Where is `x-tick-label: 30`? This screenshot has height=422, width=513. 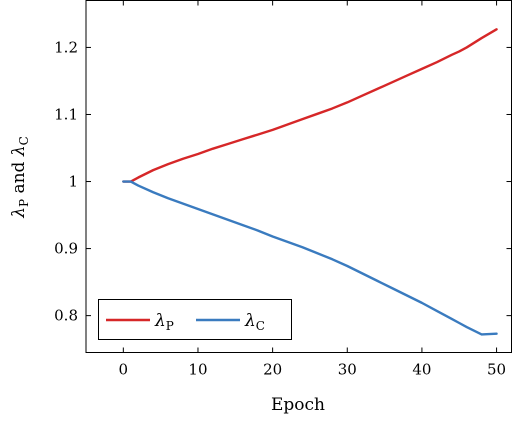 x-tick-label: 30 is located at coordinates (347, 370).